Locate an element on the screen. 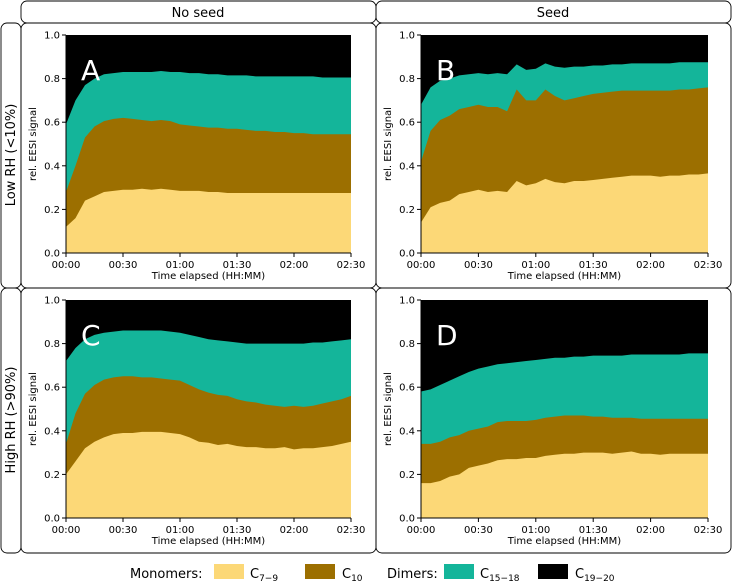 The width and height of the screenshot is (733, 582). panel-letter: D is located at coordinates (447, 335).